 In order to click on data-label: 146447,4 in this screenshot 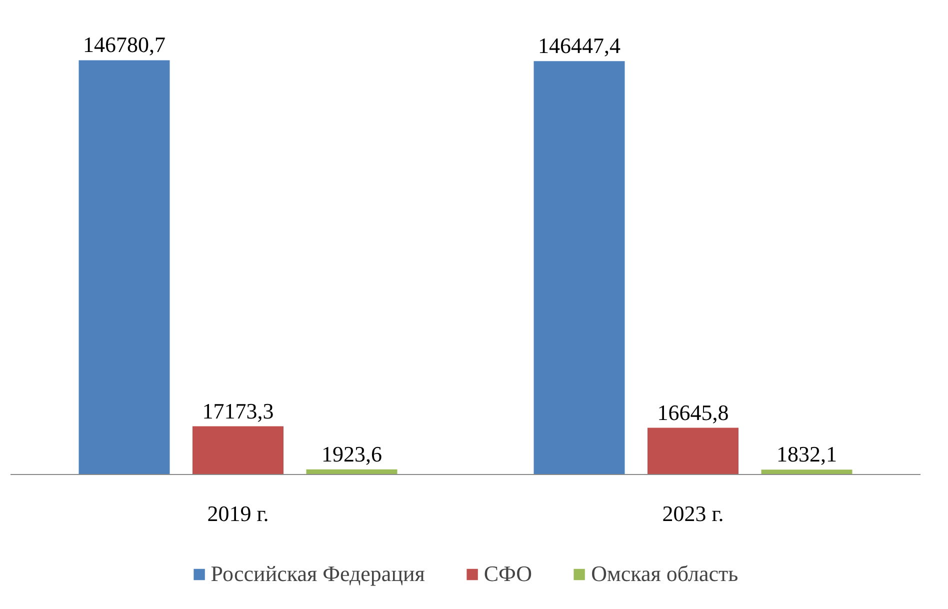, I will do `click(579, 45)`.